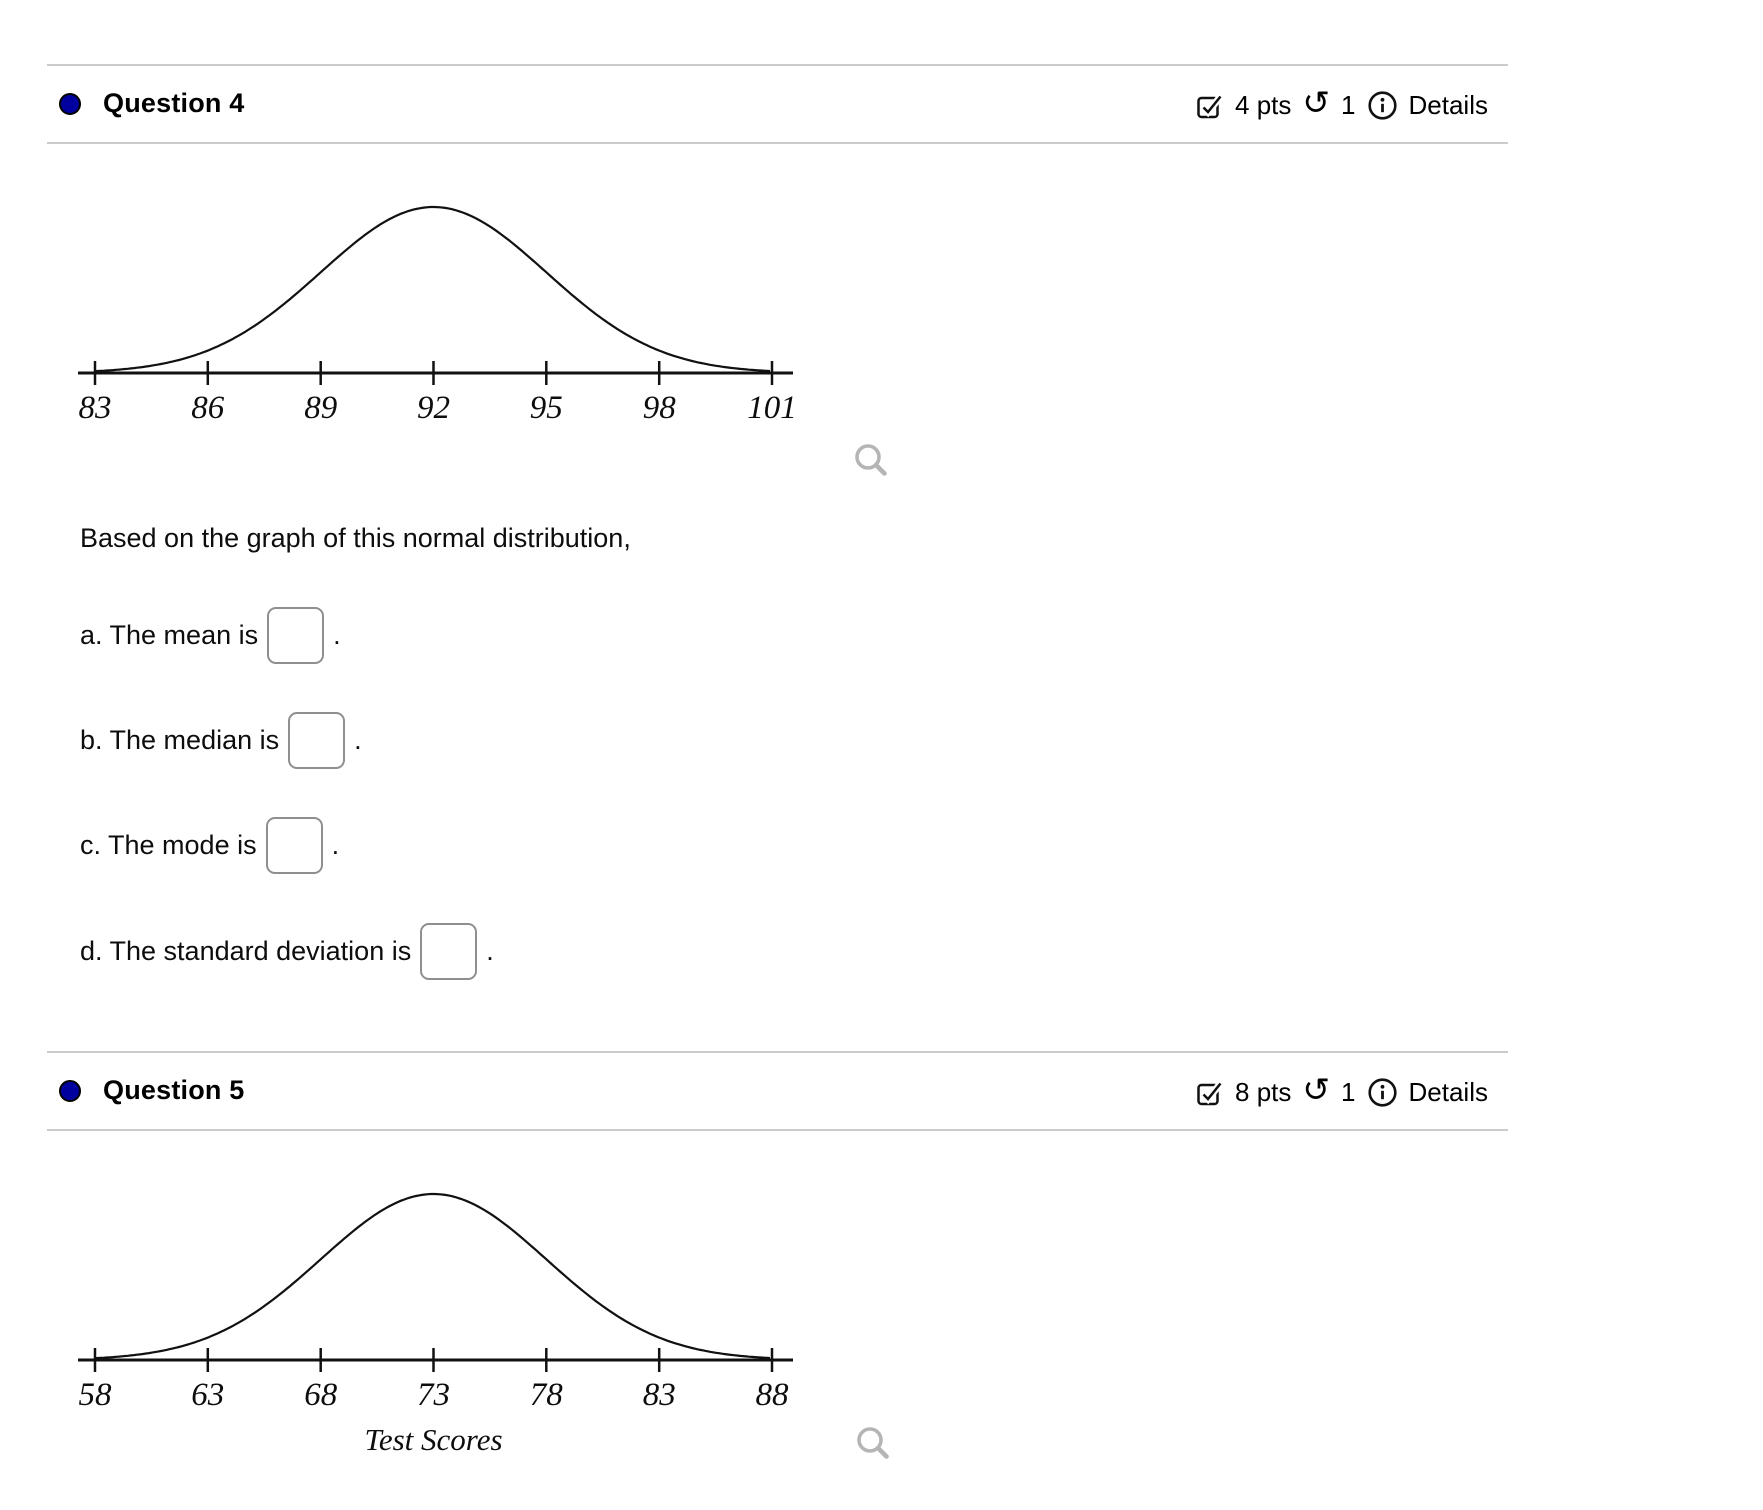 This screenshot has width=1763, height=1510. Describe the element at coordinates (180, 739) in the screenshot. I see `answer-label: b. The median is` at that location.